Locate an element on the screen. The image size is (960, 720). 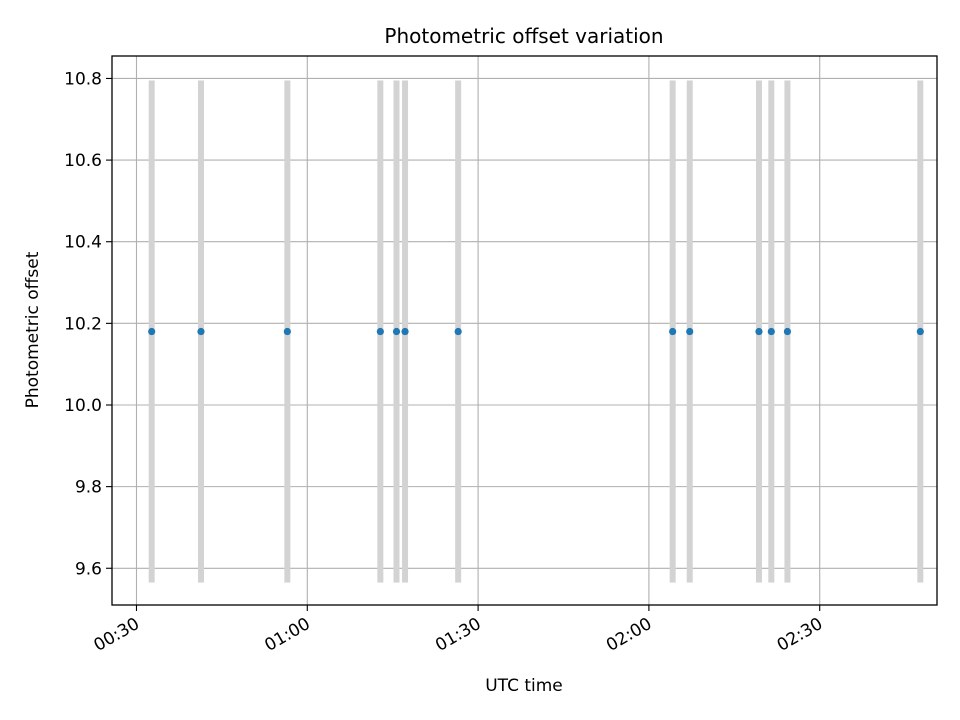
y-tick-label: 10.0 is located at coordinates (83, 406).